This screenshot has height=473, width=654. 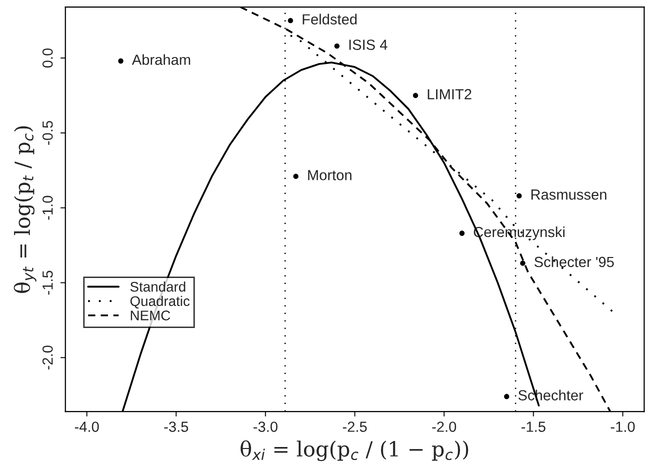 What do you see at coordinates (450, 94) in the screenshot?
I see `annotation: LIMIT2` at bounding box center [450, 94].